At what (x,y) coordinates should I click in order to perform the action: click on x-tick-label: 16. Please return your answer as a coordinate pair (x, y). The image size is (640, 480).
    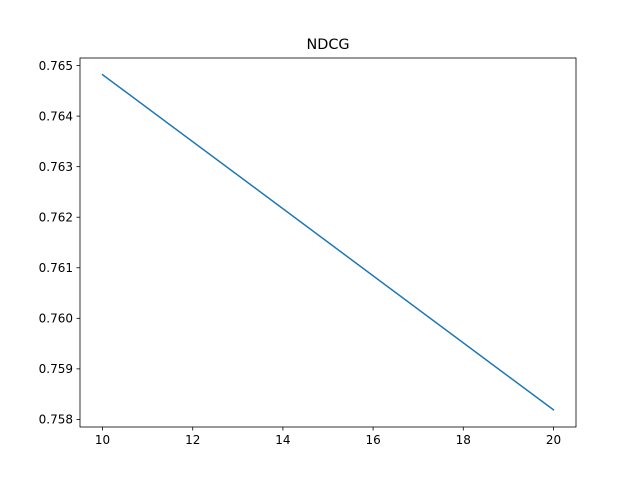
    Looking at the image, I should click on (372, 440).